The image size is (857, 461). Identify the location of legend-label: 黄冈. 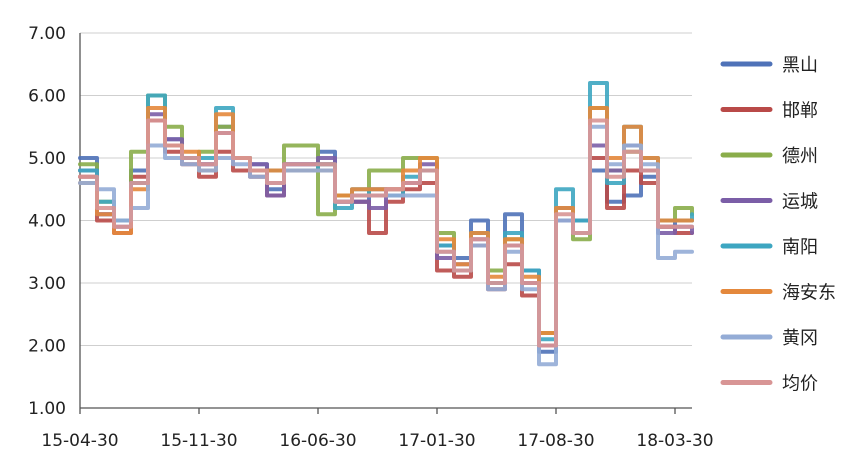
(800, 338).